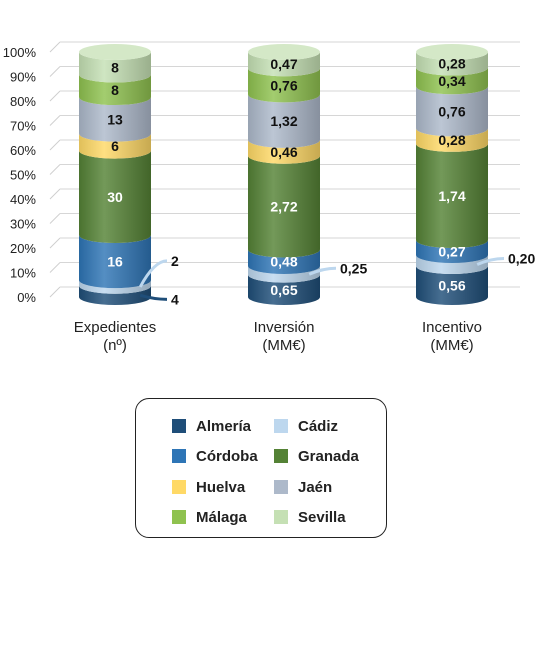 This screenshot has width=550, height=648. I want to click on y-axis-tick-labels: 0% 10% 20% 30% 40% 50% 60% 70% 80% 90% 100%, so click(20, 175).